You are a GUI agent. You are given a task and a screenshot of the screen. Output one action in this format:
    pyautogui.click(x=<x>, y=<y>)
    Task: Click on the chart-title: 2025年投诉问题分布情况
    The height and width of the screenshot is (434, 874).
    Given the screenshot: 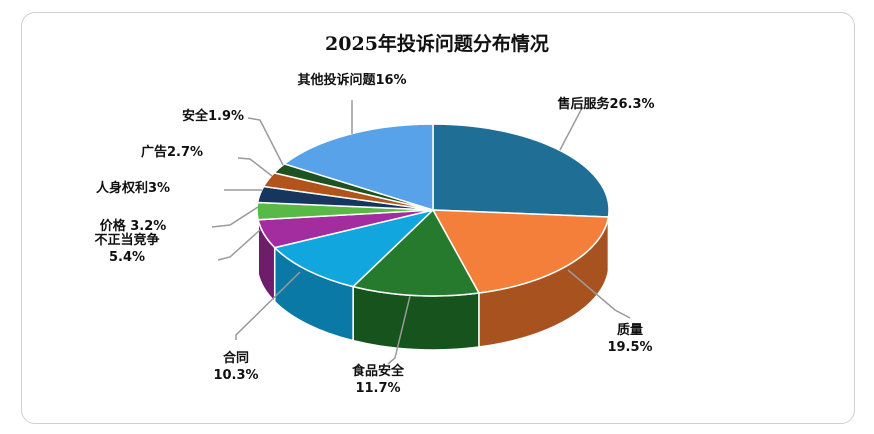 What is the action you would take?
    pyautogui.click(x=437, y=43)
    